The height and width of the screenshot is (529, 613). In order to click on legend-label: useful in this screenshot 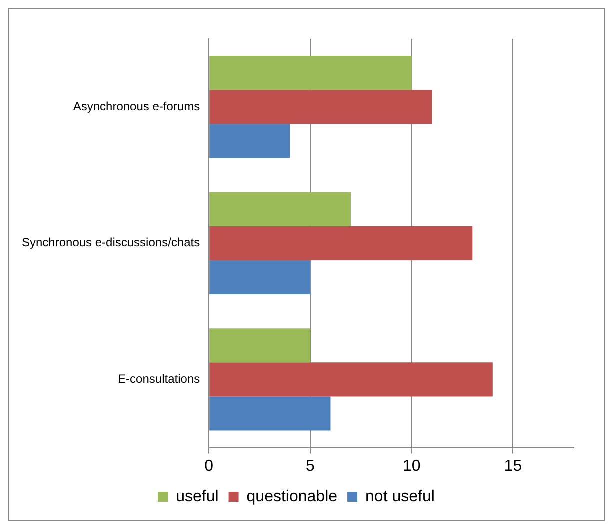, I will do `click(197, 497)`.